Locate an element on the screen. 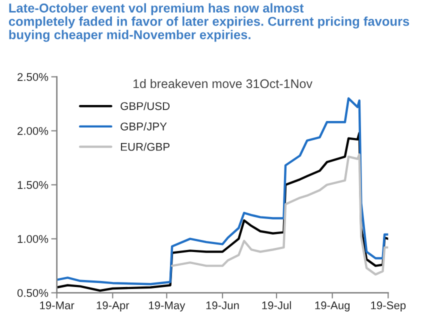 The height and width of the screenshot is (320, 421). x-tick-label: 19-Jun is located at coordinates (222, 305).